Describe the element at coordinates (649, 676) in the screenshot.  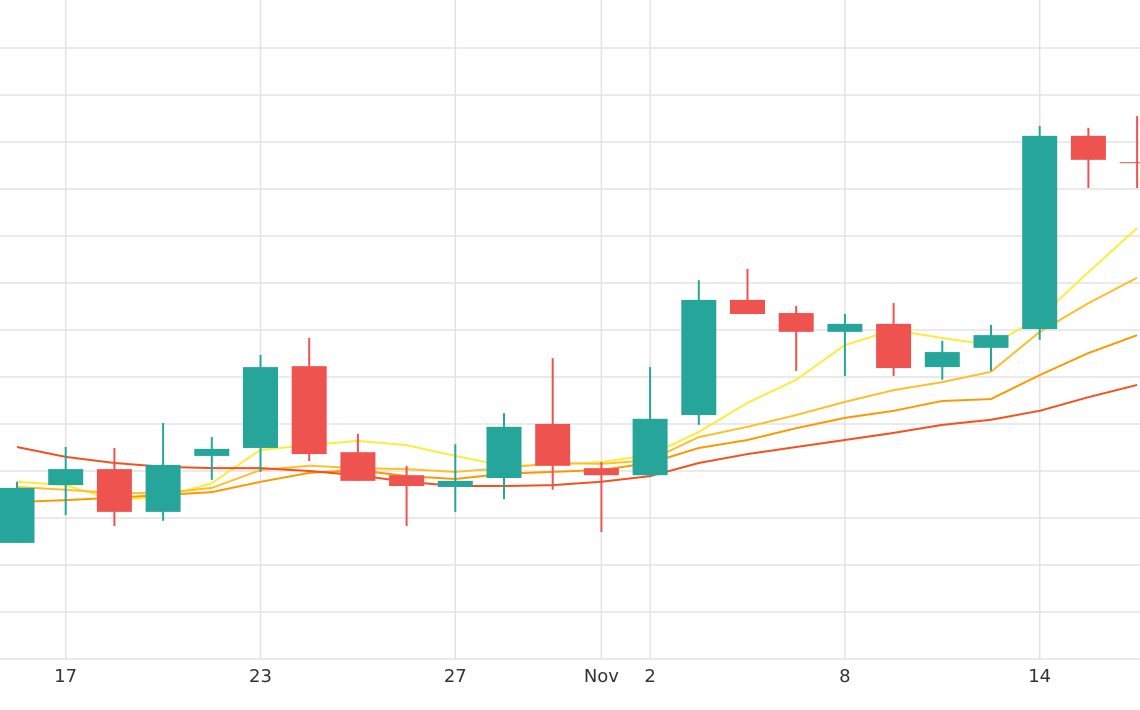
I see `x-tick-label: 2` at that location.